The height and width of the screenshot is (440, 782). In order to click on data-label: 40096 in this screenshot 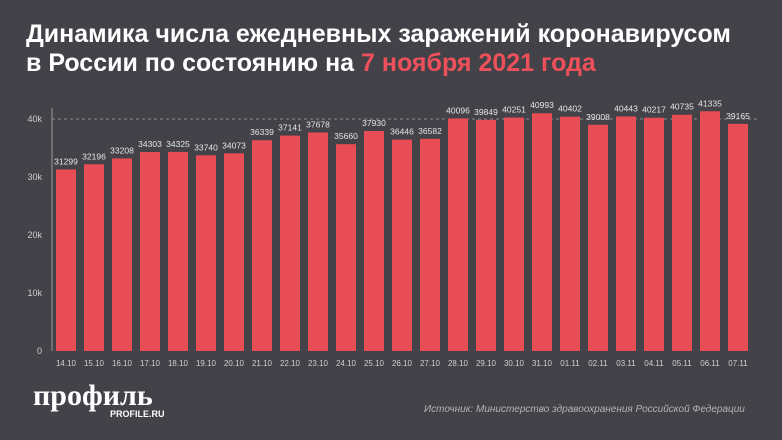, I will do `click(458, 110)`.